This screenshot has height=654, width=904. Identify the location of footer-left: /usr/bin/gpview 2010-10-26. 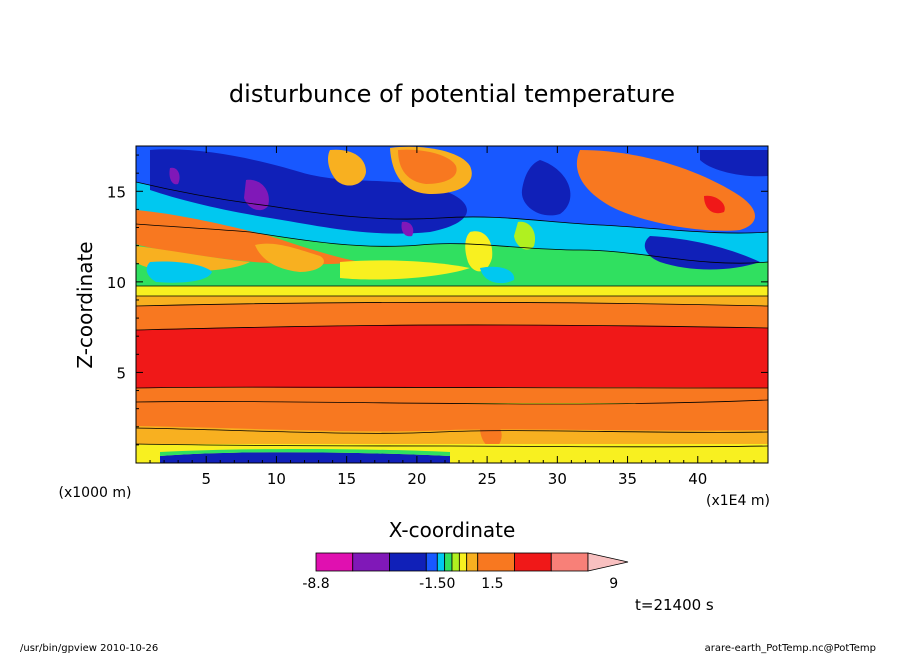
(89, 648).